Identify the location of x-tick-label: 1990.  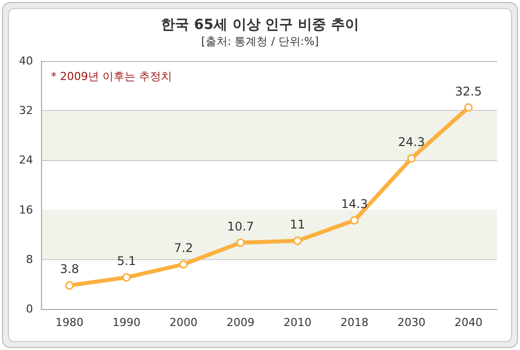
(126, 322).